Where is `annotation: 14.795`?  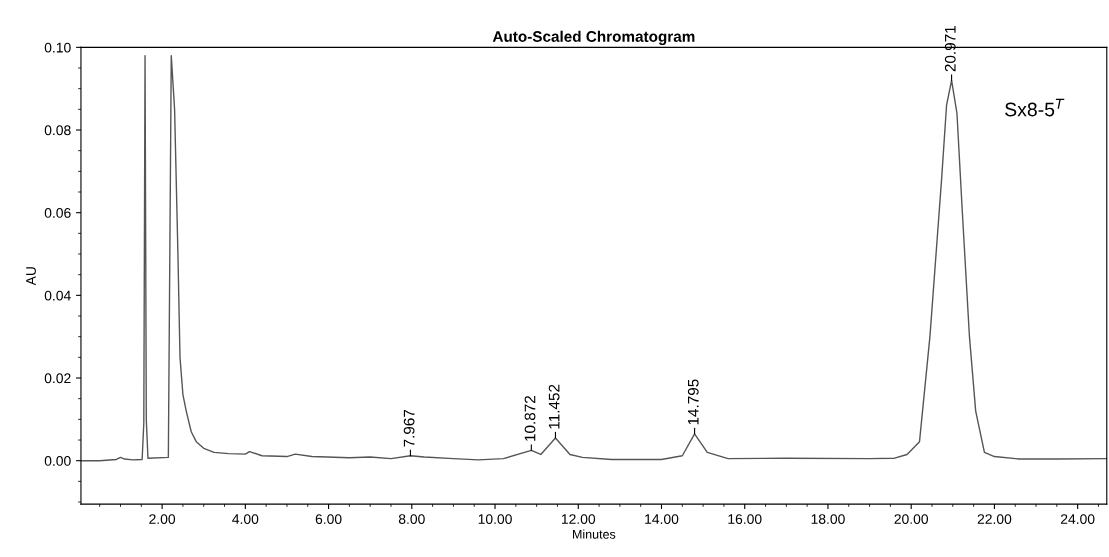 annotation: 14.795 is located at coordinates (693, 402).